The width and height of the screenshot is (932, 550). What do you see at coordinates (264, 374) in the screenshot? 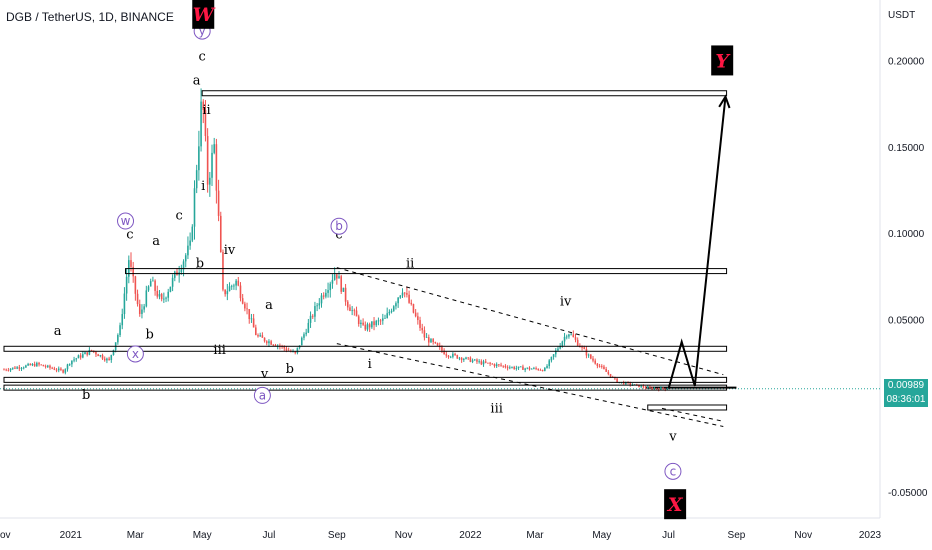
I see `wave-label: v` at bounding box center [264, 374].